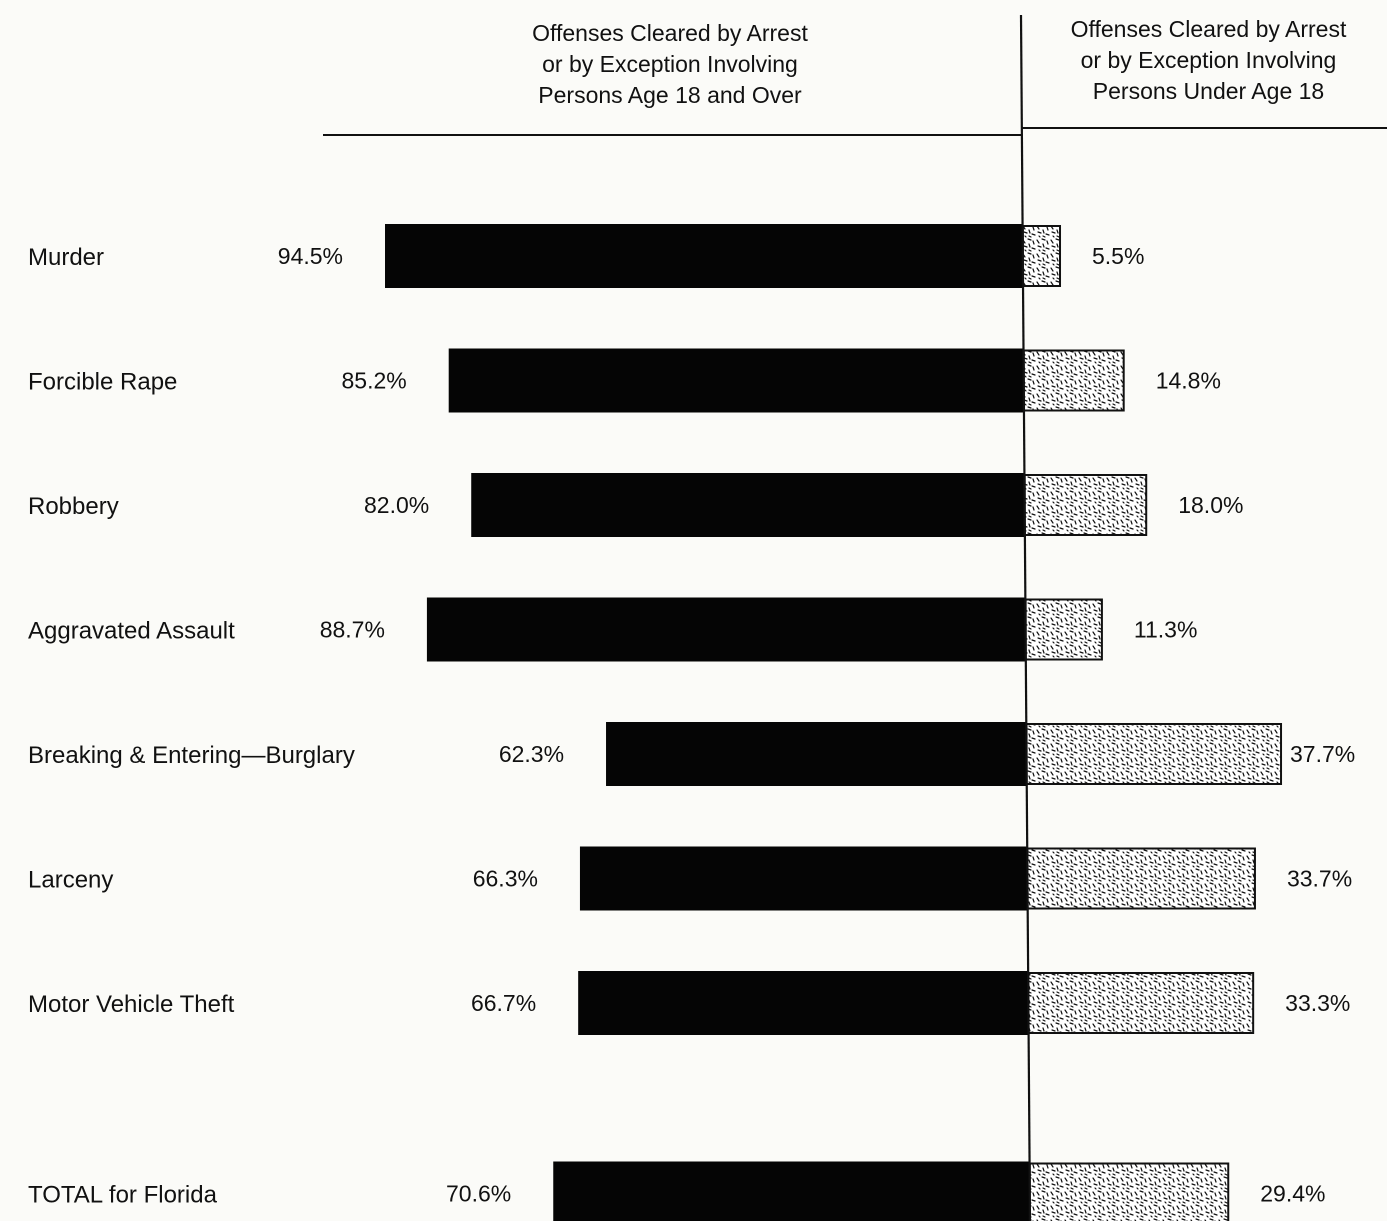  I want to click on value-label-age-18-and-over-murder: 94.5%, so click(310, 256).